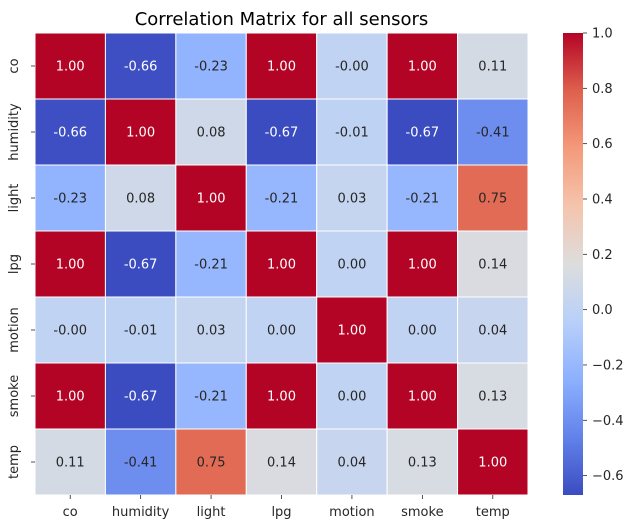 The height and width of the screenshot is (529, 637). Describe the element at coordinates (602, 144) in the screenshot. I see `colorbar-tick-label: 0.6` at that location.